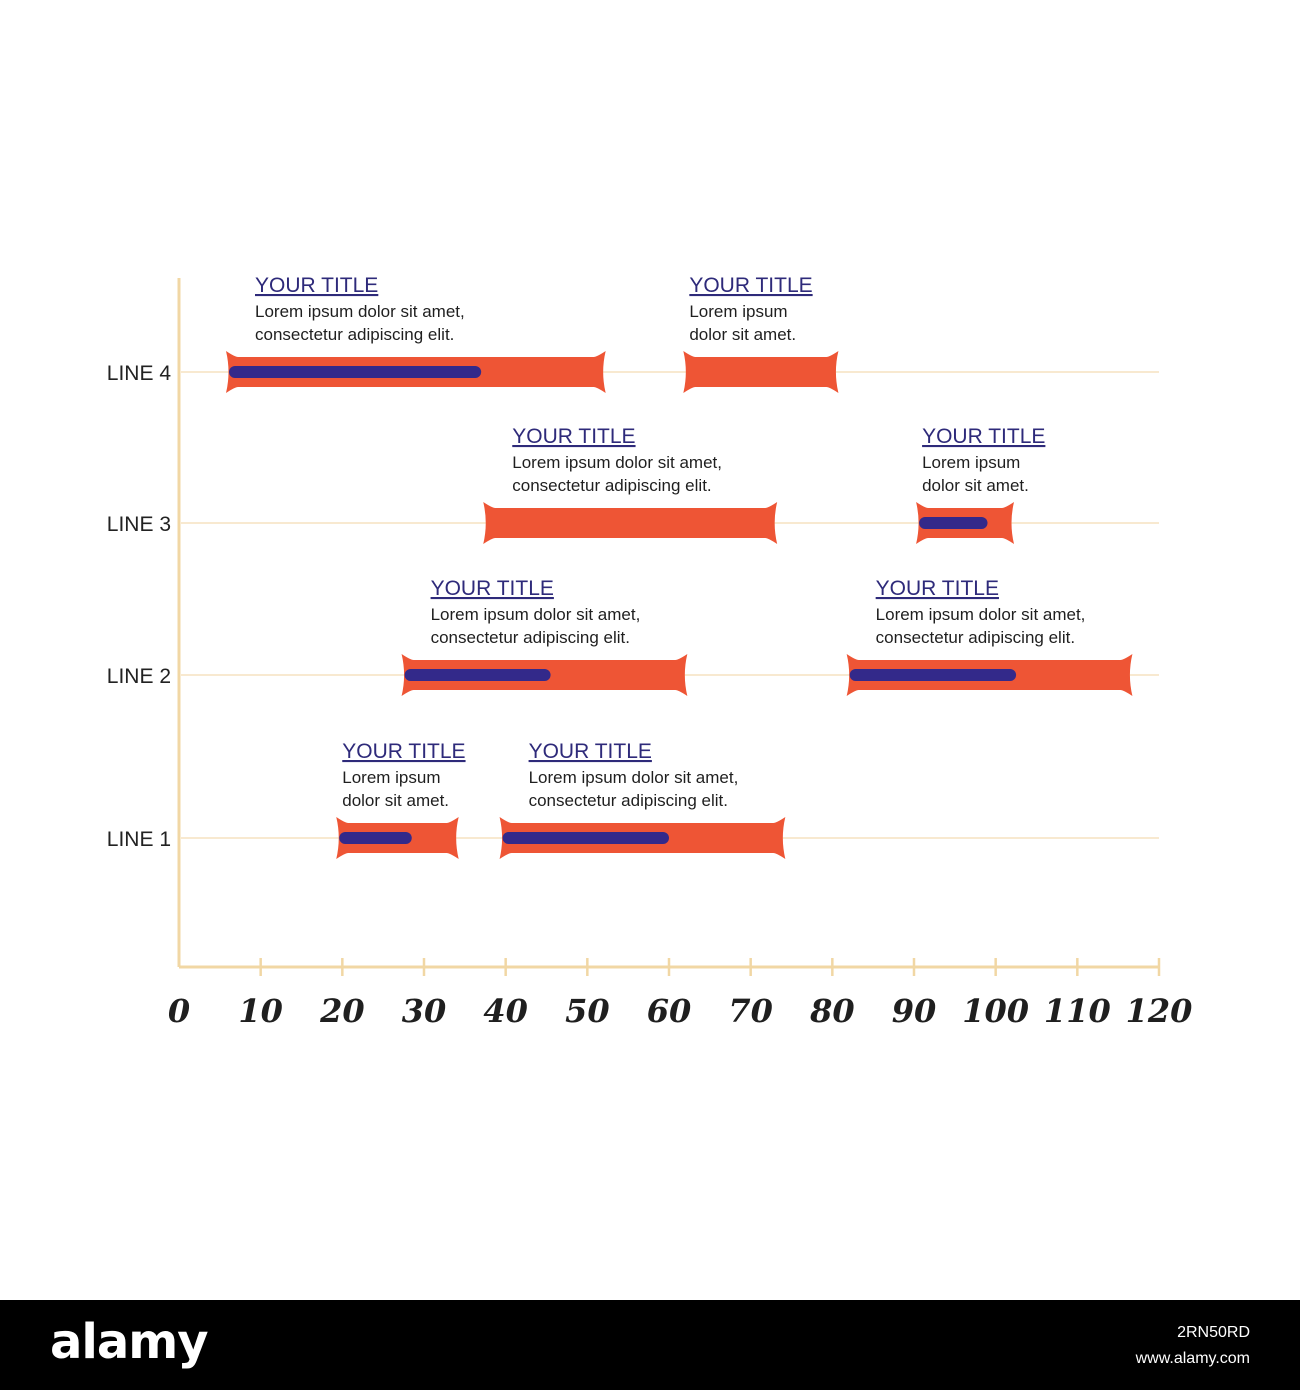 The height and width of the screenshot is (1390, 1300). Describe the element at coordinates (1159, 1011) in the screenshot. I see `x-tick-label: 120` at that location.